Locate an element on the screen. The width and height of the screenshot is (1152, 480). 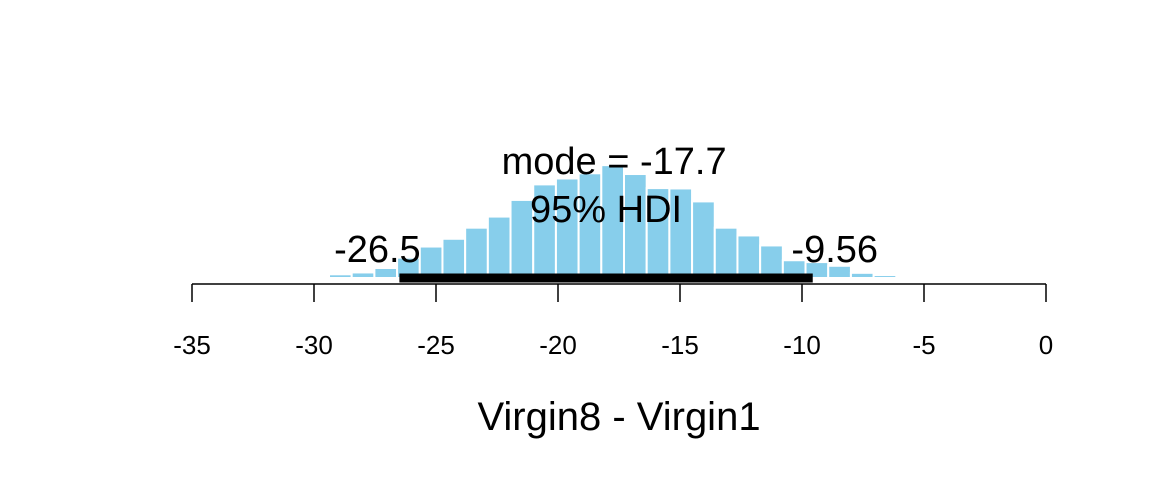
x-tick-label: -10 is located at coordinates (802, 345).